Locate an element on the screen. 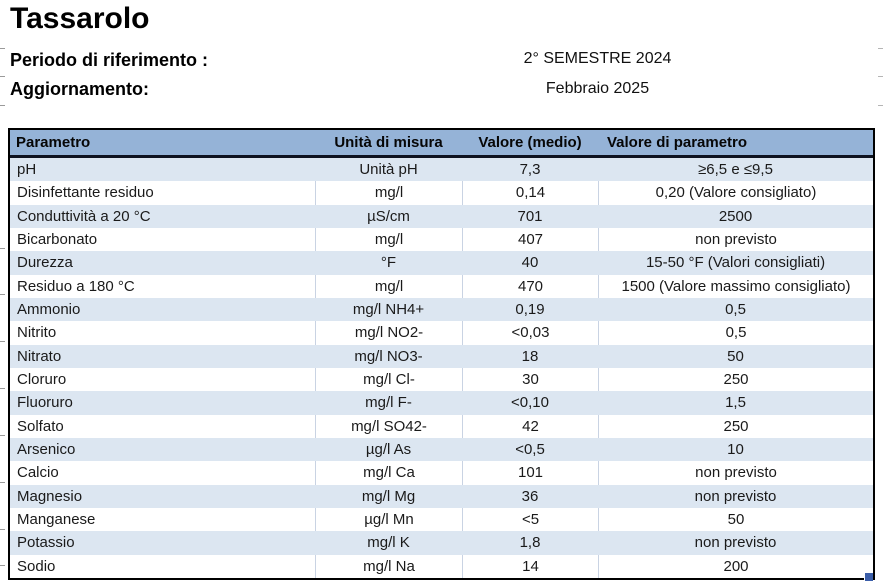  column-header-valore-di-parametro: Valore di parametro is located at coordinates (677, 142).